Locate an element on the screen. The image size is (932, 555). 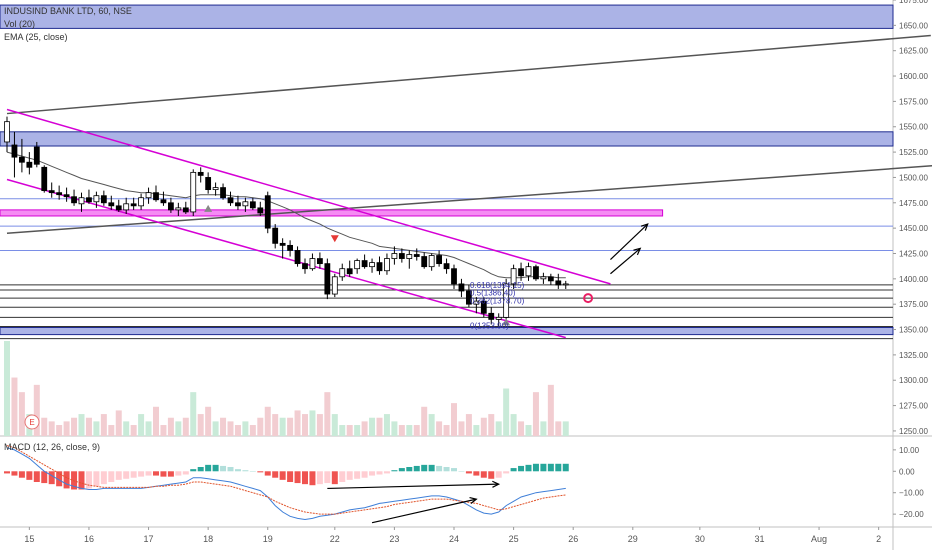
legend-ema: EMA (25, close) is located at coordinates (36, 37).